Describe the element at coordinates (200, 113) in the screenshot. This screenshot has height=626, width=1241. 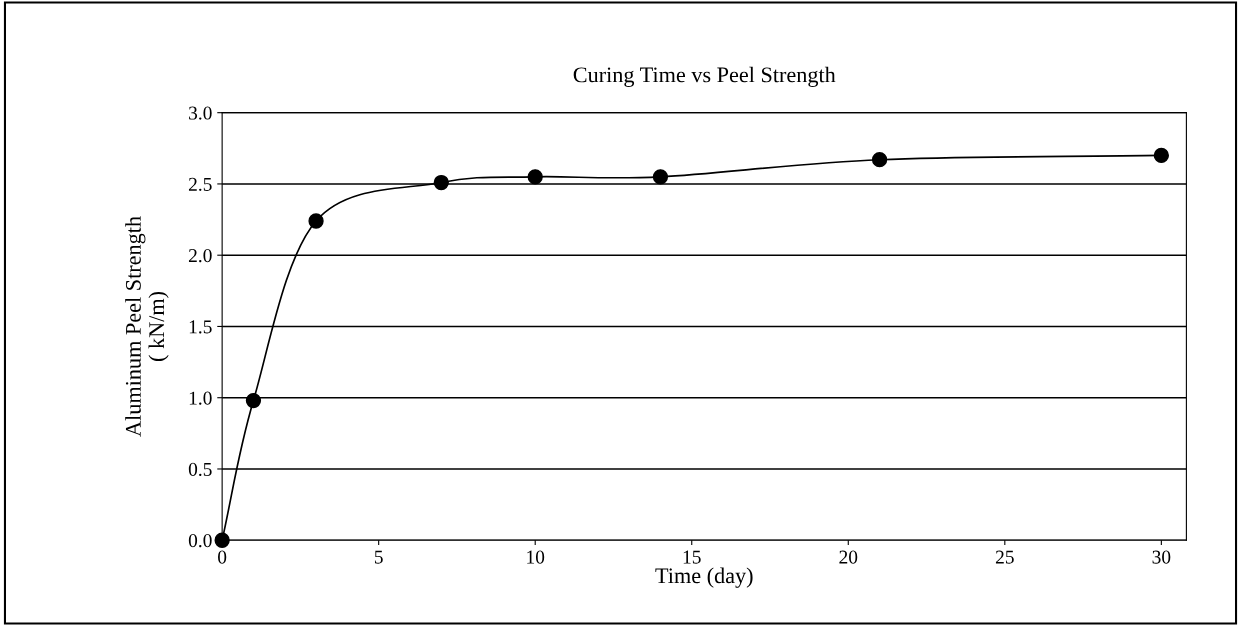
I see `y-tick-label: 3.0` at that location.